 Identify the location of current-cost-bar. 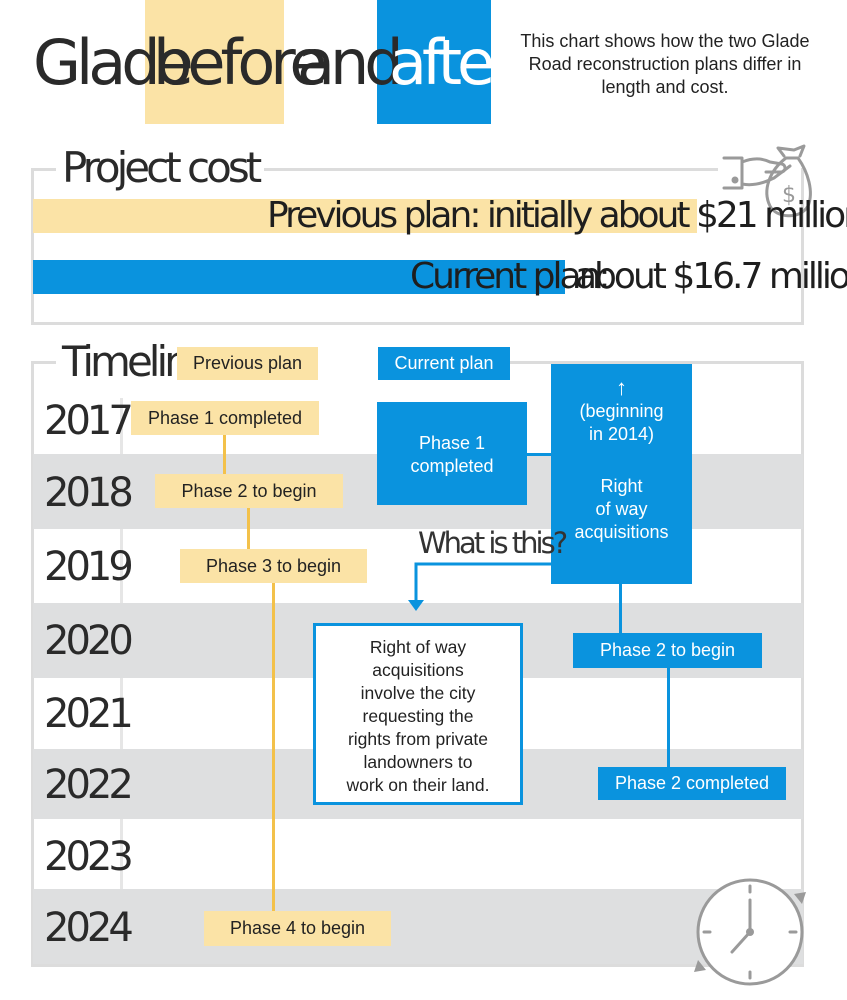
(299, 277).